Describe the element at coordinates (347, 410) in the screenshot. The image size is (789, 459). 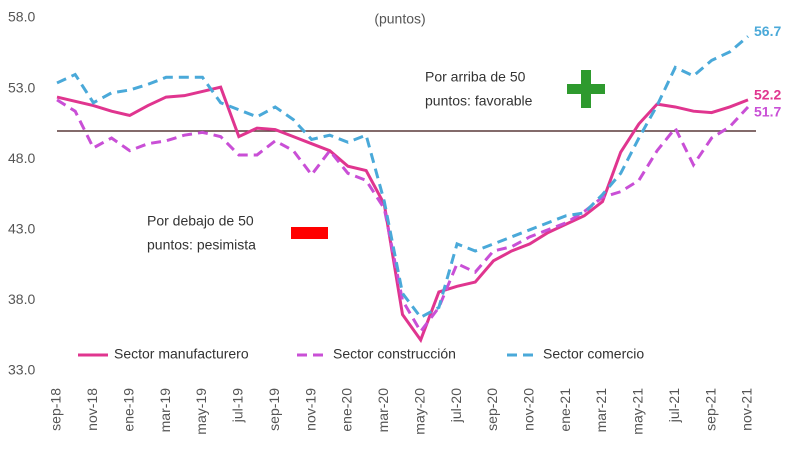
I see `x-tick-label: ene-20` at that location.